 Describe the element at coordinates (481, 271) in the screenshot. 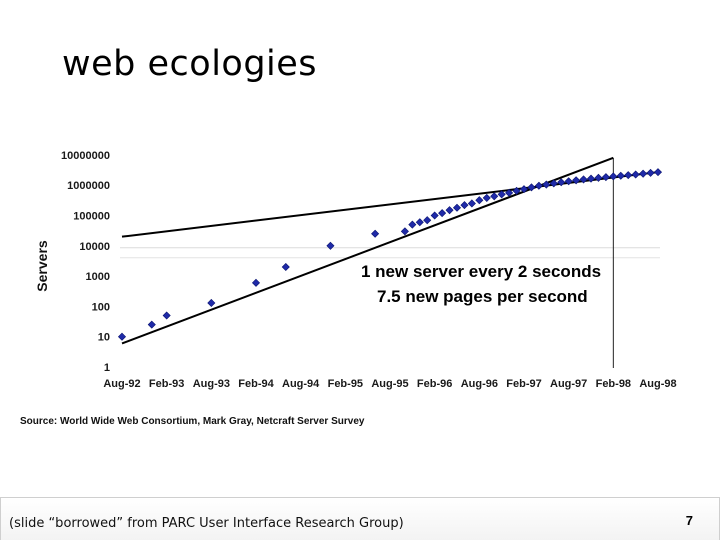

I see `annotation-servers: 1 new server every 2 seconds` at that location.